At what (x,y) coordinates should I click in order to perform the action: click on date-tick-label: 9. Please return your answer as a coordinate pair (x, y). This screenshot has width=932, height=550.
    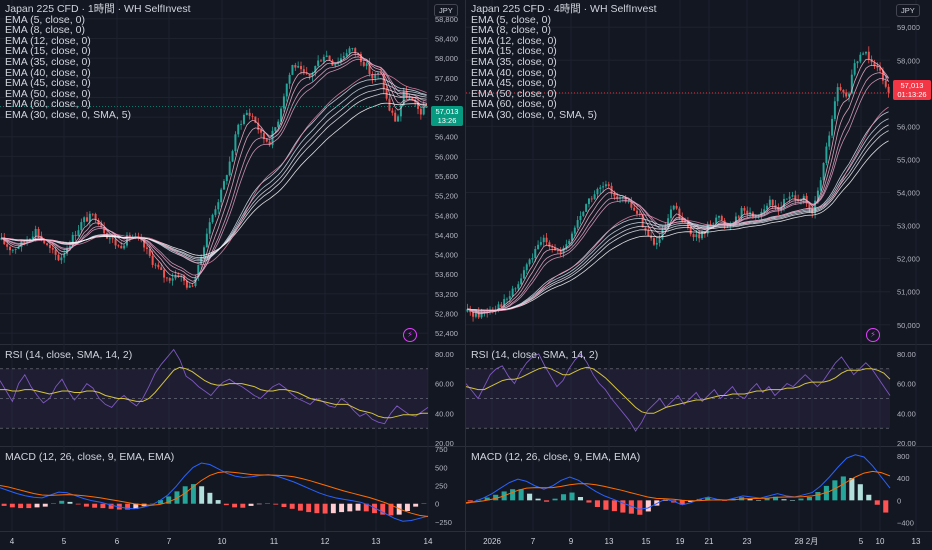
    Looking at the image, I should click on (571, 541).